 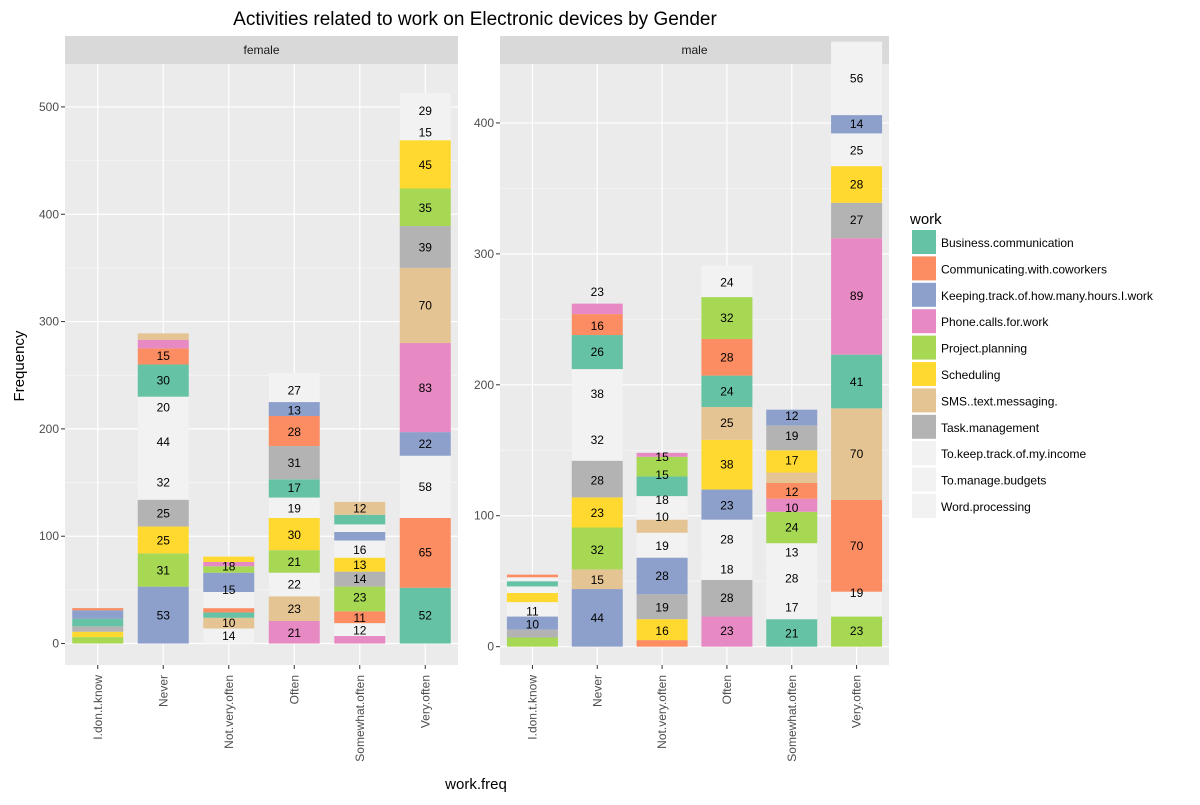 I want to click on y-tick-label: 200, so click(x=49, y=429).